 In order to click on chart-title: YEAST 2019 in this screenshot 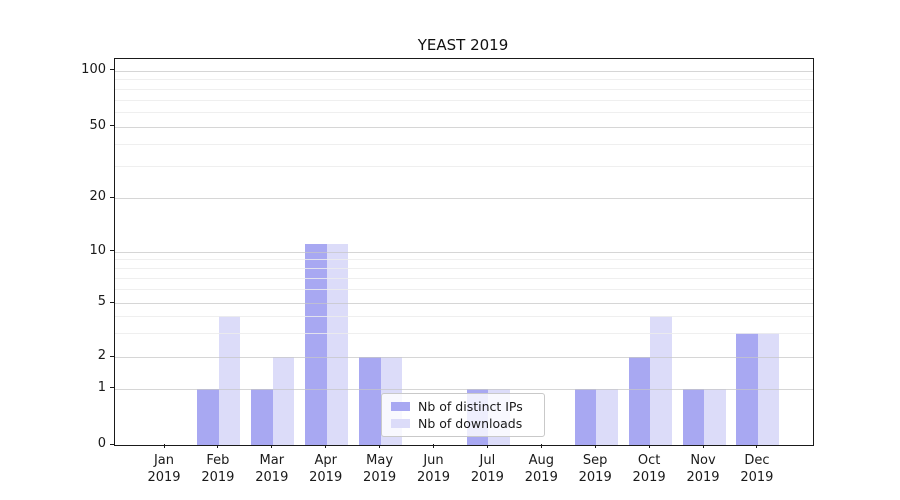, I will do `click(463, 45)`.